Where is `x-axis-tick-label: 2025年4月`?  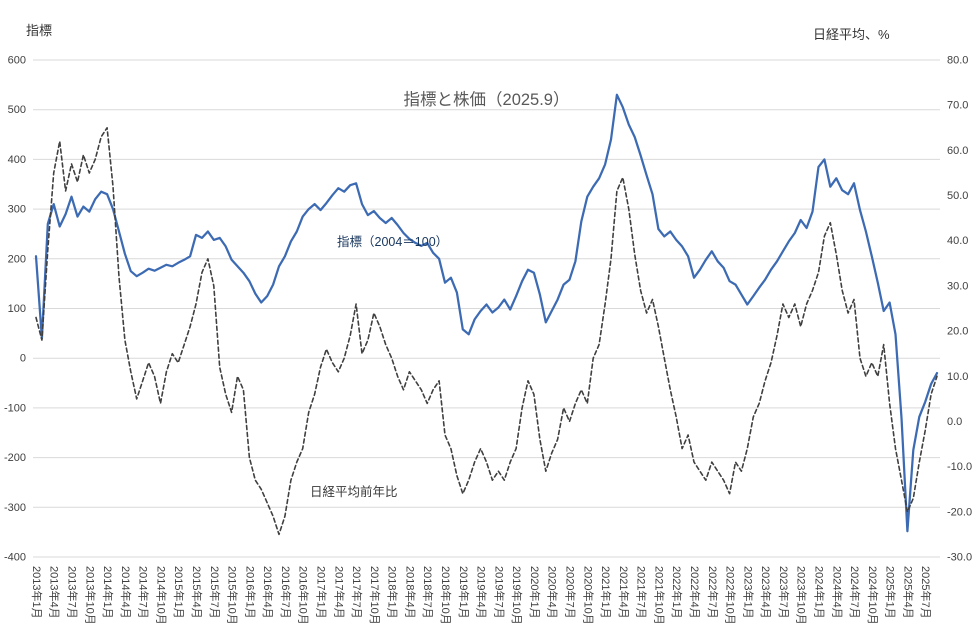 x-axis-tick-label: 2025年4月 is located at coordinates (908, 592).